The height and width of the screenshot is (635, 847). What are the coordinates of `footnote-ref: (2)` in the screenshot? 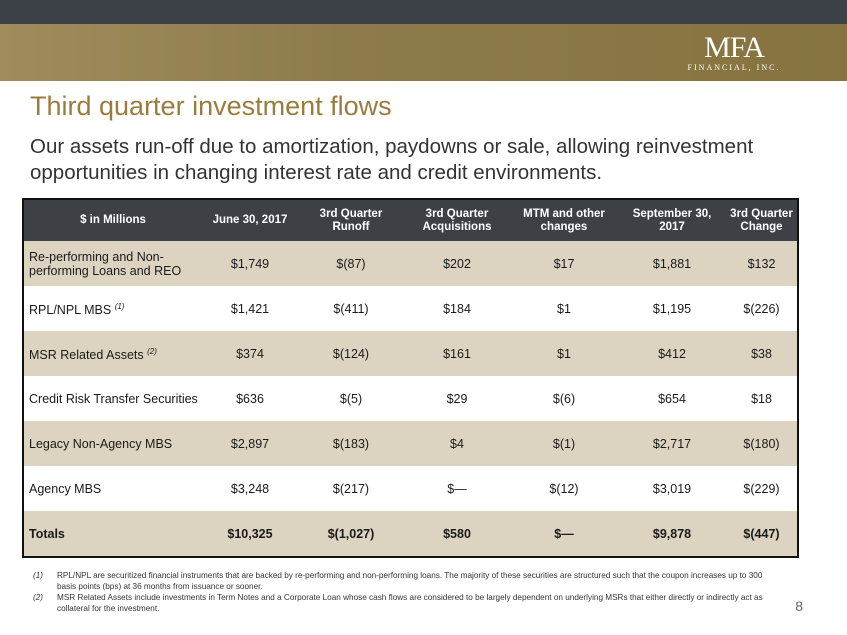 It's located at (152, 351).